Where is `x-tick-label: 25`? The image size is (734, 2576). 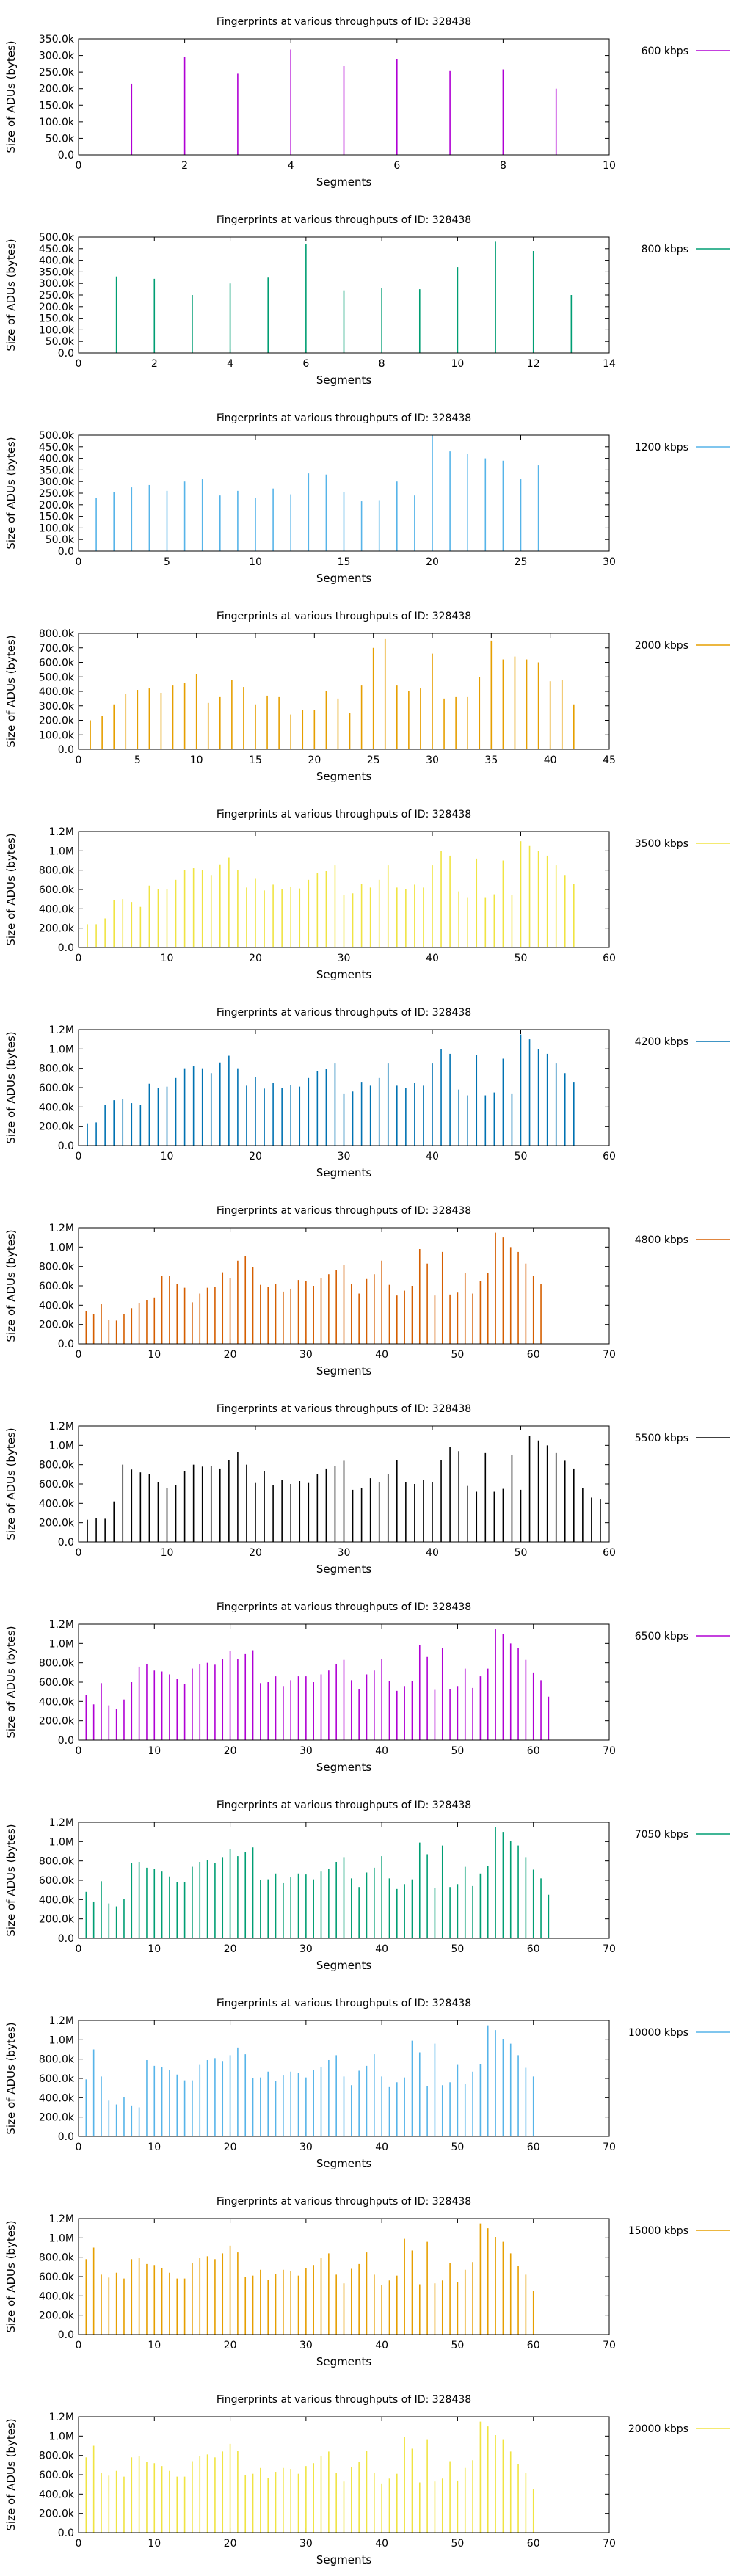 x-tick-label: 25 is located at coordinates (521, 562).